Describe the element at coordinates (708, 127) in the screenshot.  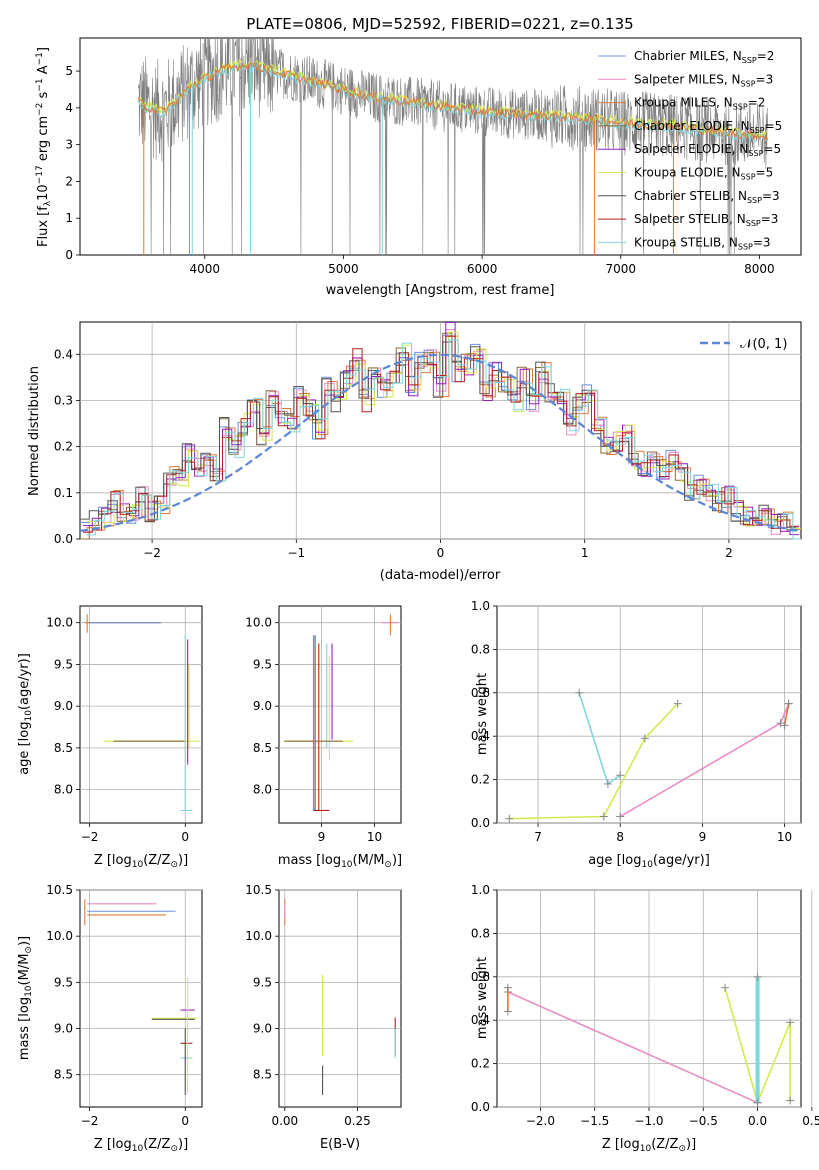
I see `legend-label: Chabrier ELODIE, NSSP=5` at that location.